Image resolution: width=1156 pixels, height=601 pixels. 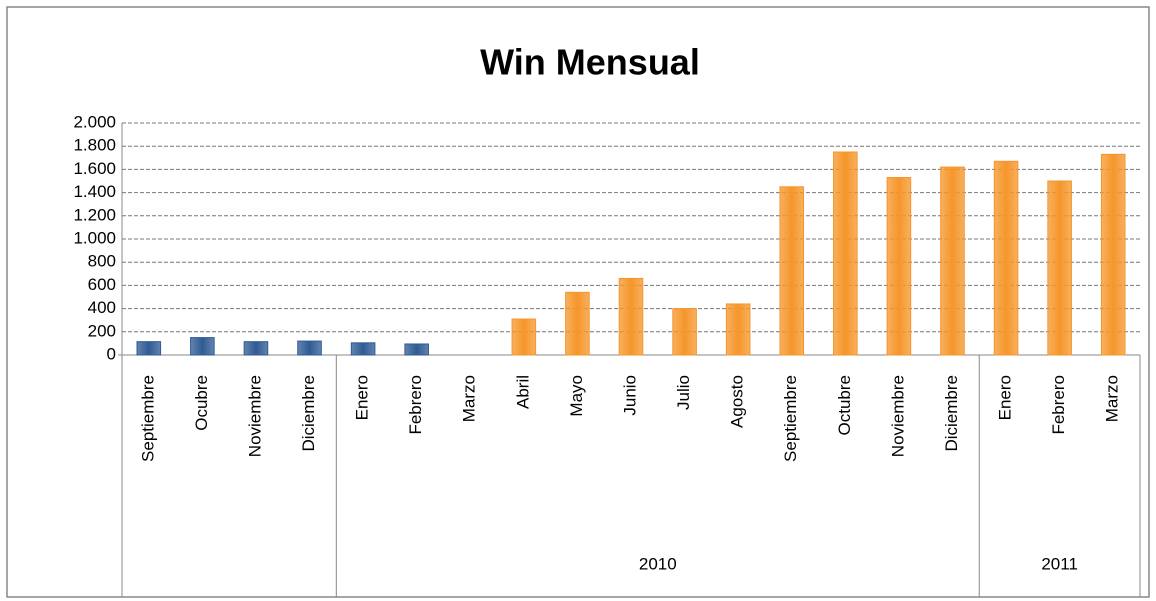 What do you see at coordinates (94, 237) in the screenshot?
I see `y-tick-label: 1.000` at bounding box center [94, 237].